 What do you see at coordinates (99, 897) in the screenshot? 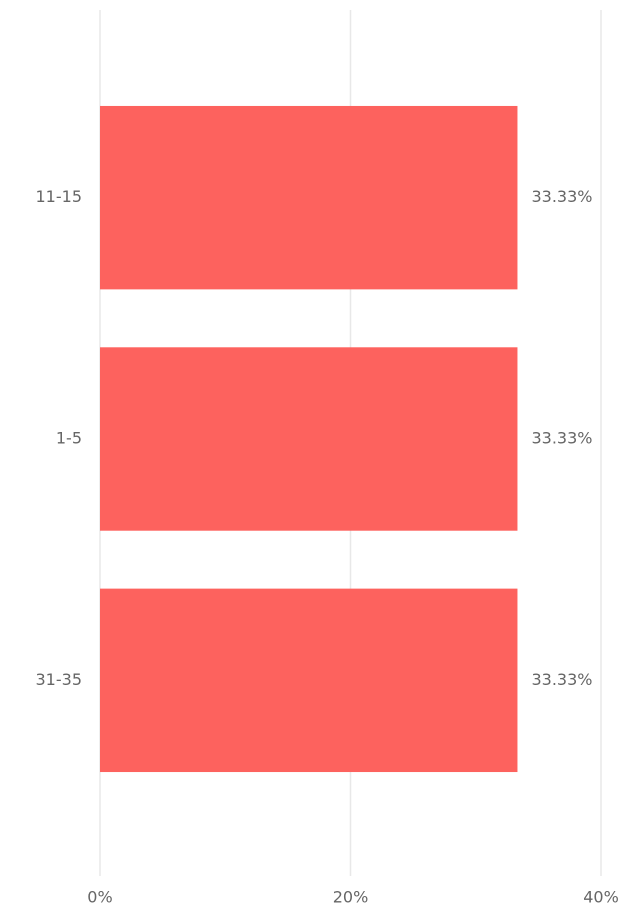
I see `x-tick-label: 0%` at bounding box center [99, 897].